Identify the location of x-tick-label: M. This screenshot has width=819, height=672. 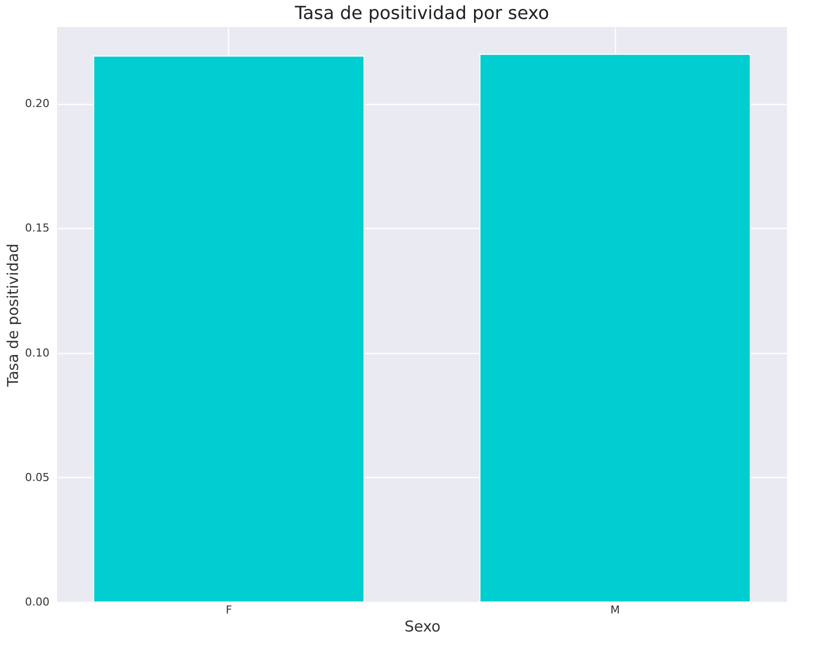
(615, 610).